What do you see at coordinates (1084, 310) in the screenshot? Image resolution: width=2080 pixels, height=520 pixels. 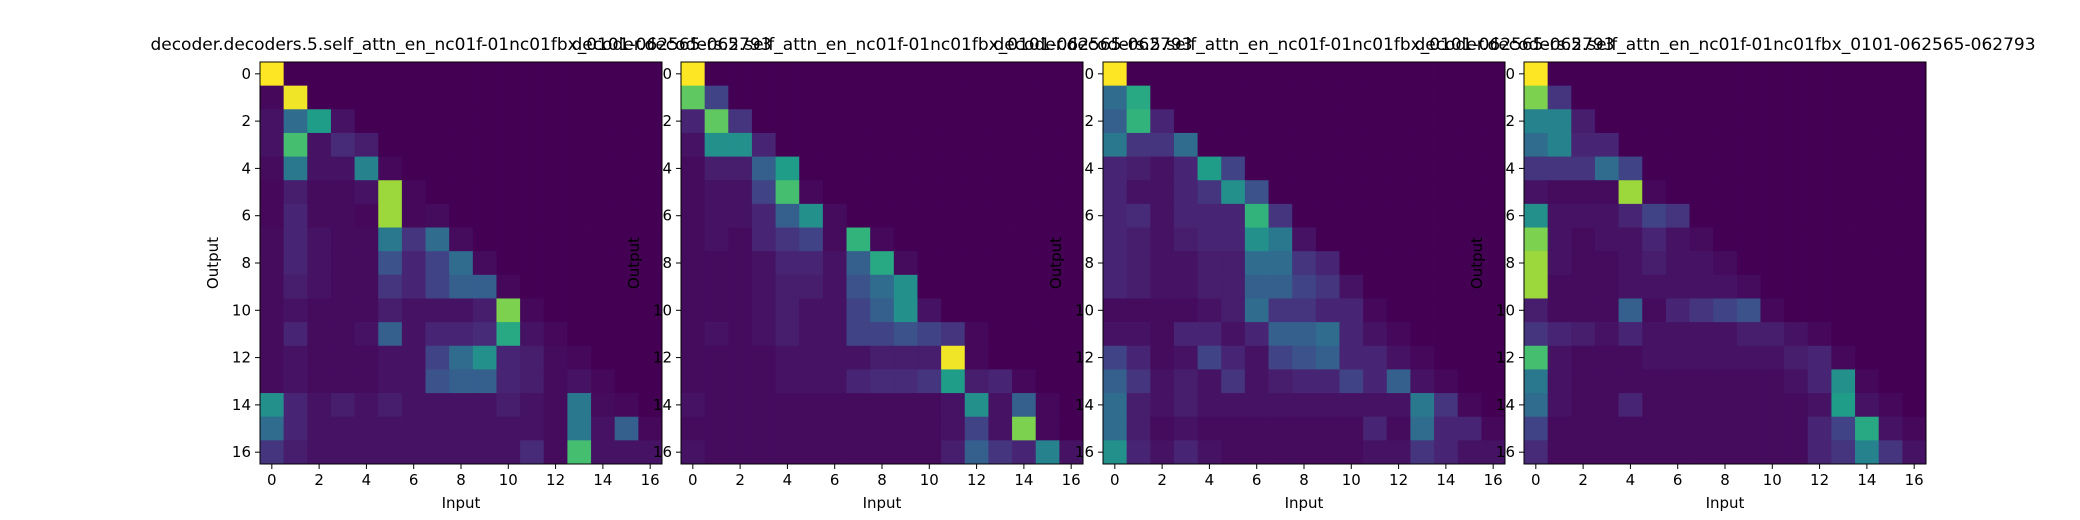 I see `y-tick-label: 10` at bounding box center [1084, 310].